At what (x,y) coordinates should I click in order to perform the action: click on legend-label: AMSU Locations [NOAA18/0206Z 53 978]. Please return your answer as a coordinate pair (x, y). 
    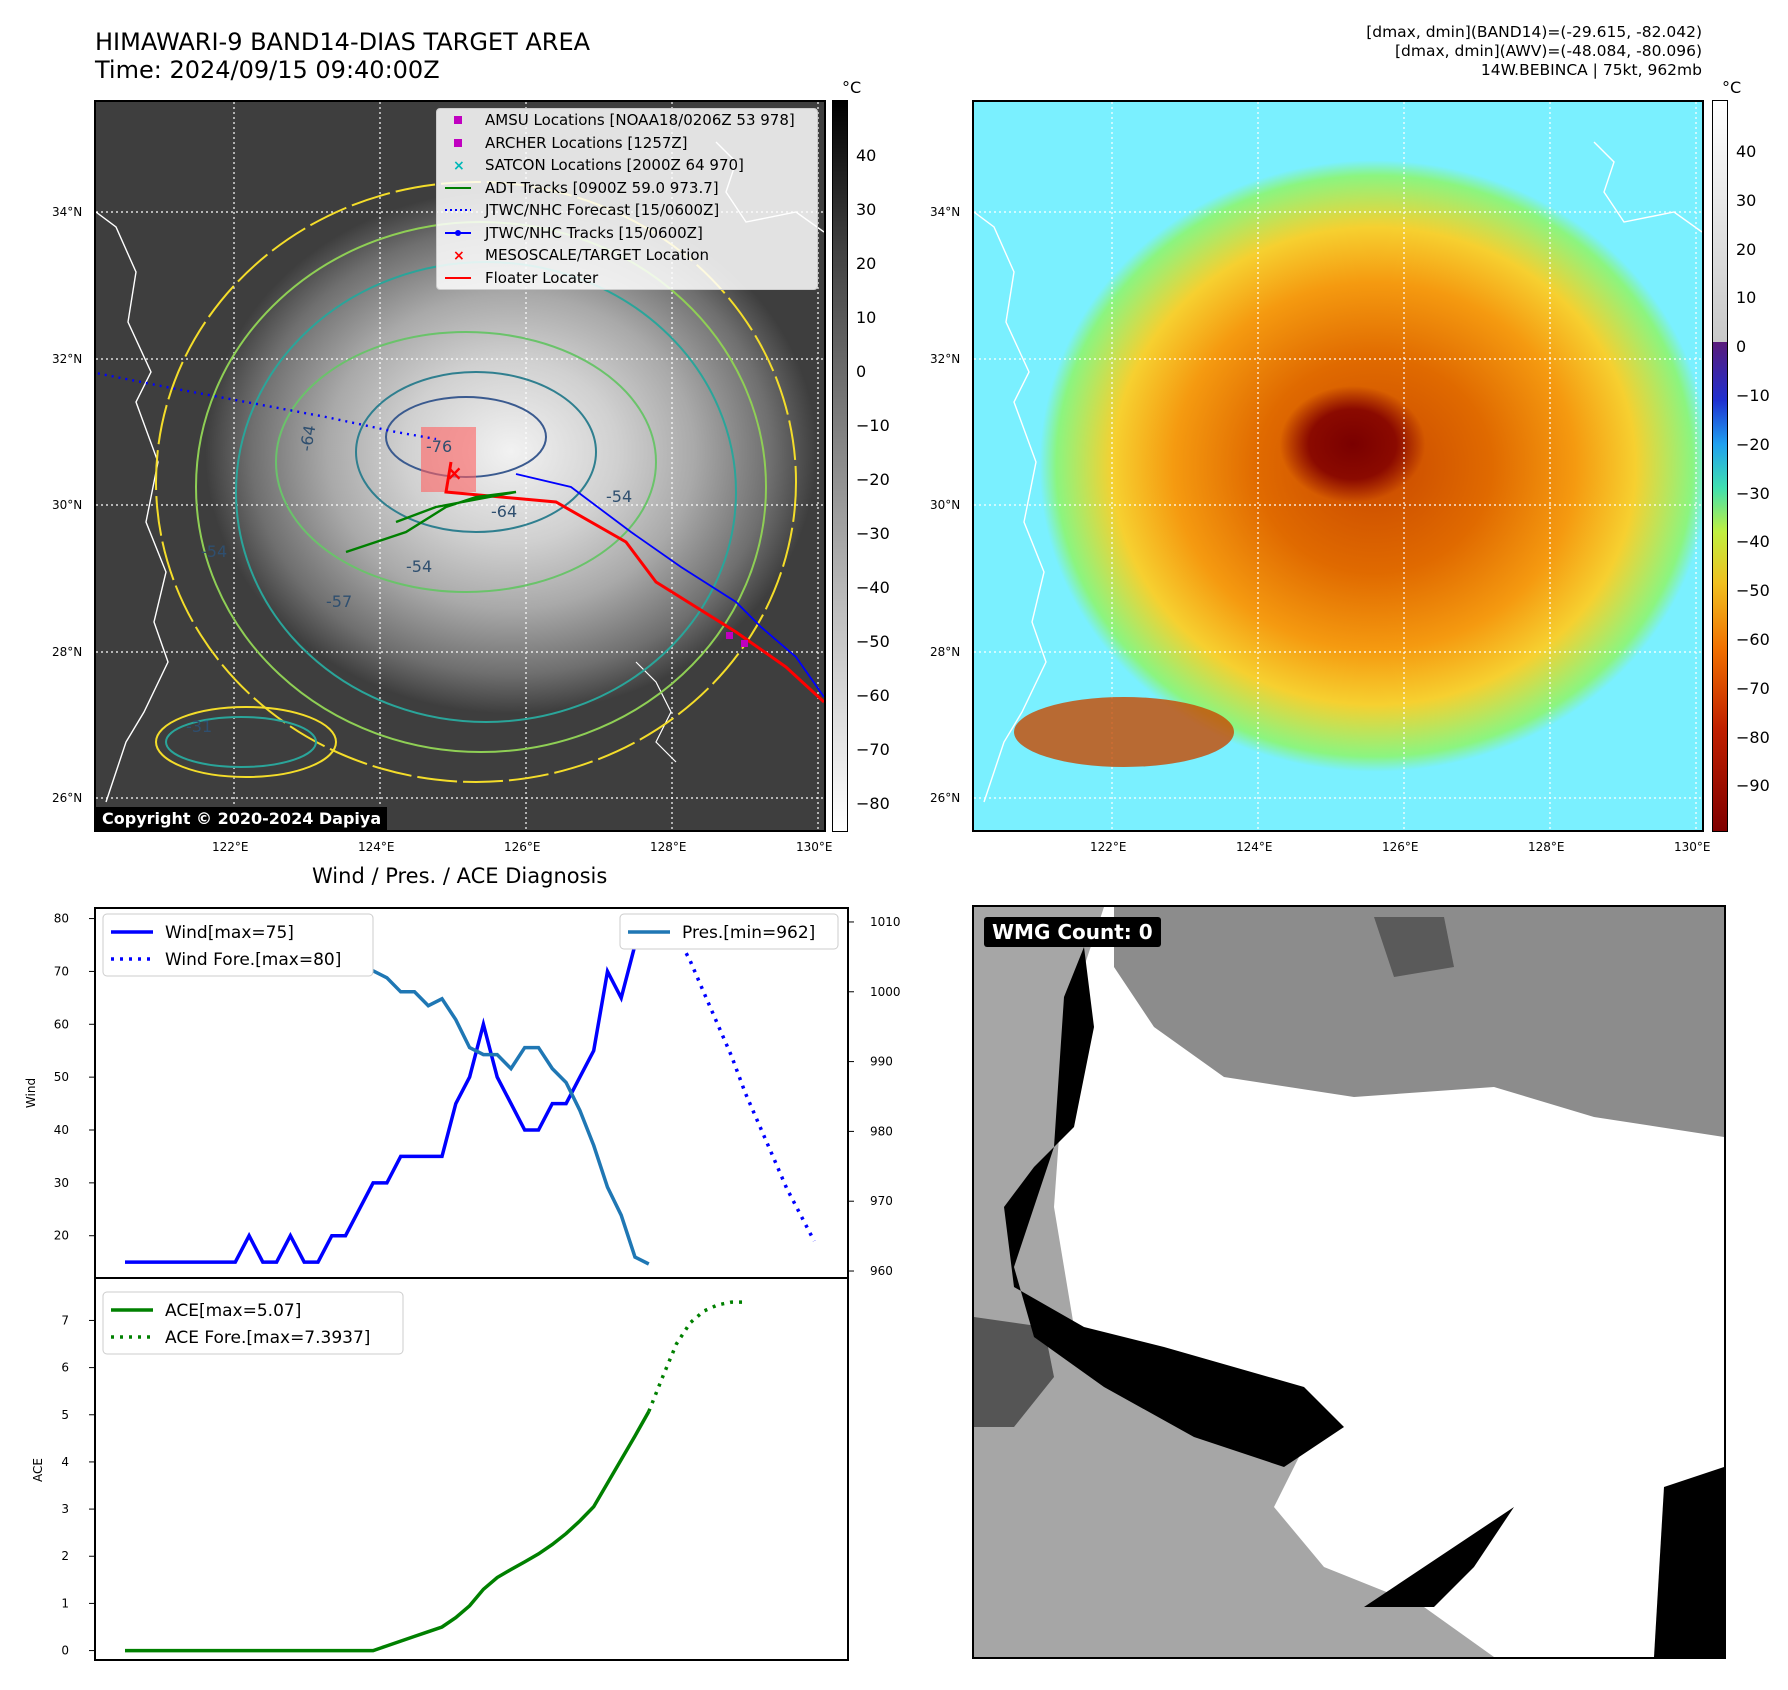
    Looking at the image, I should click on (640, 120).